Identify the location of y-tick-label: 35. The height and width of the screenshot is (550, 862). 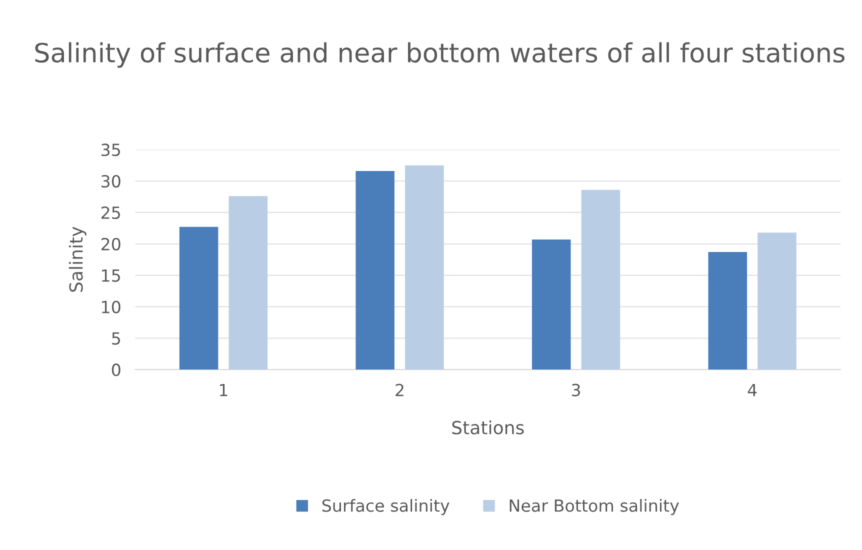
(111, 150).